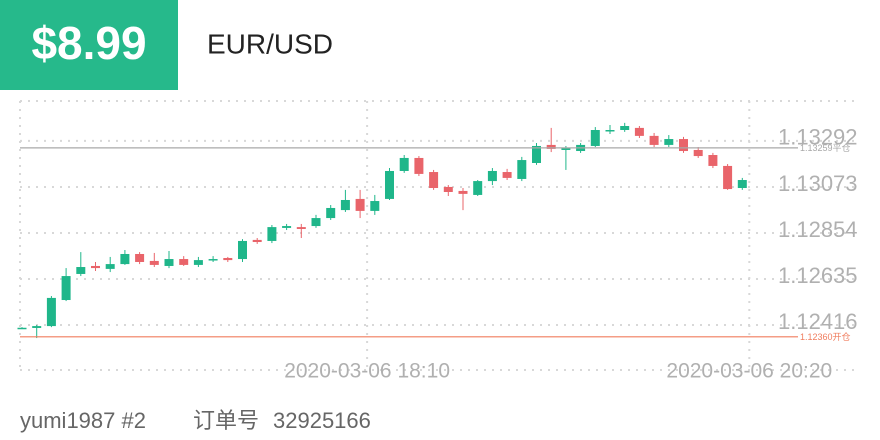 This screenshot has height=440, width=880. Describe the element at coordinates (226, 420) in the screenshot. I see `footer-order-label: 订单号` at that location.